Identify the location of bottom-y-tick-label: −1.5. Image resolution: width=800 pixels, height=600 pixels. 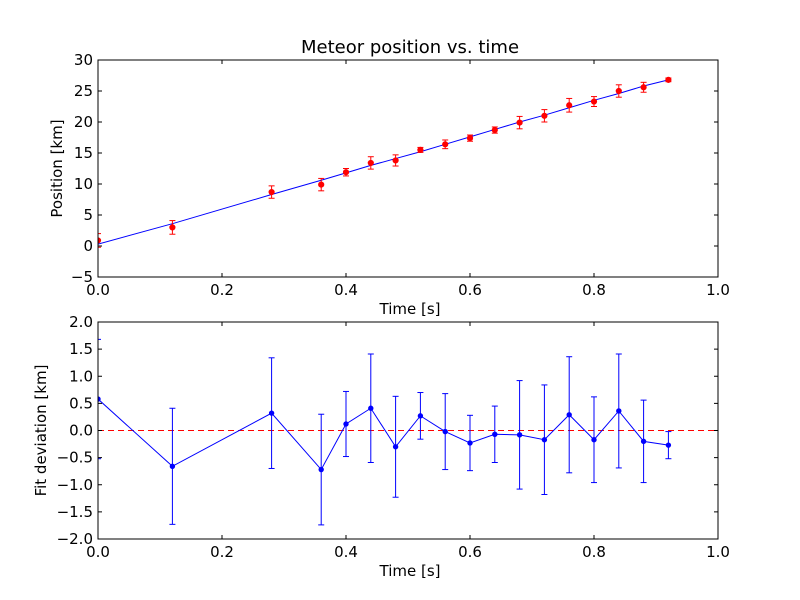
(75, 512).